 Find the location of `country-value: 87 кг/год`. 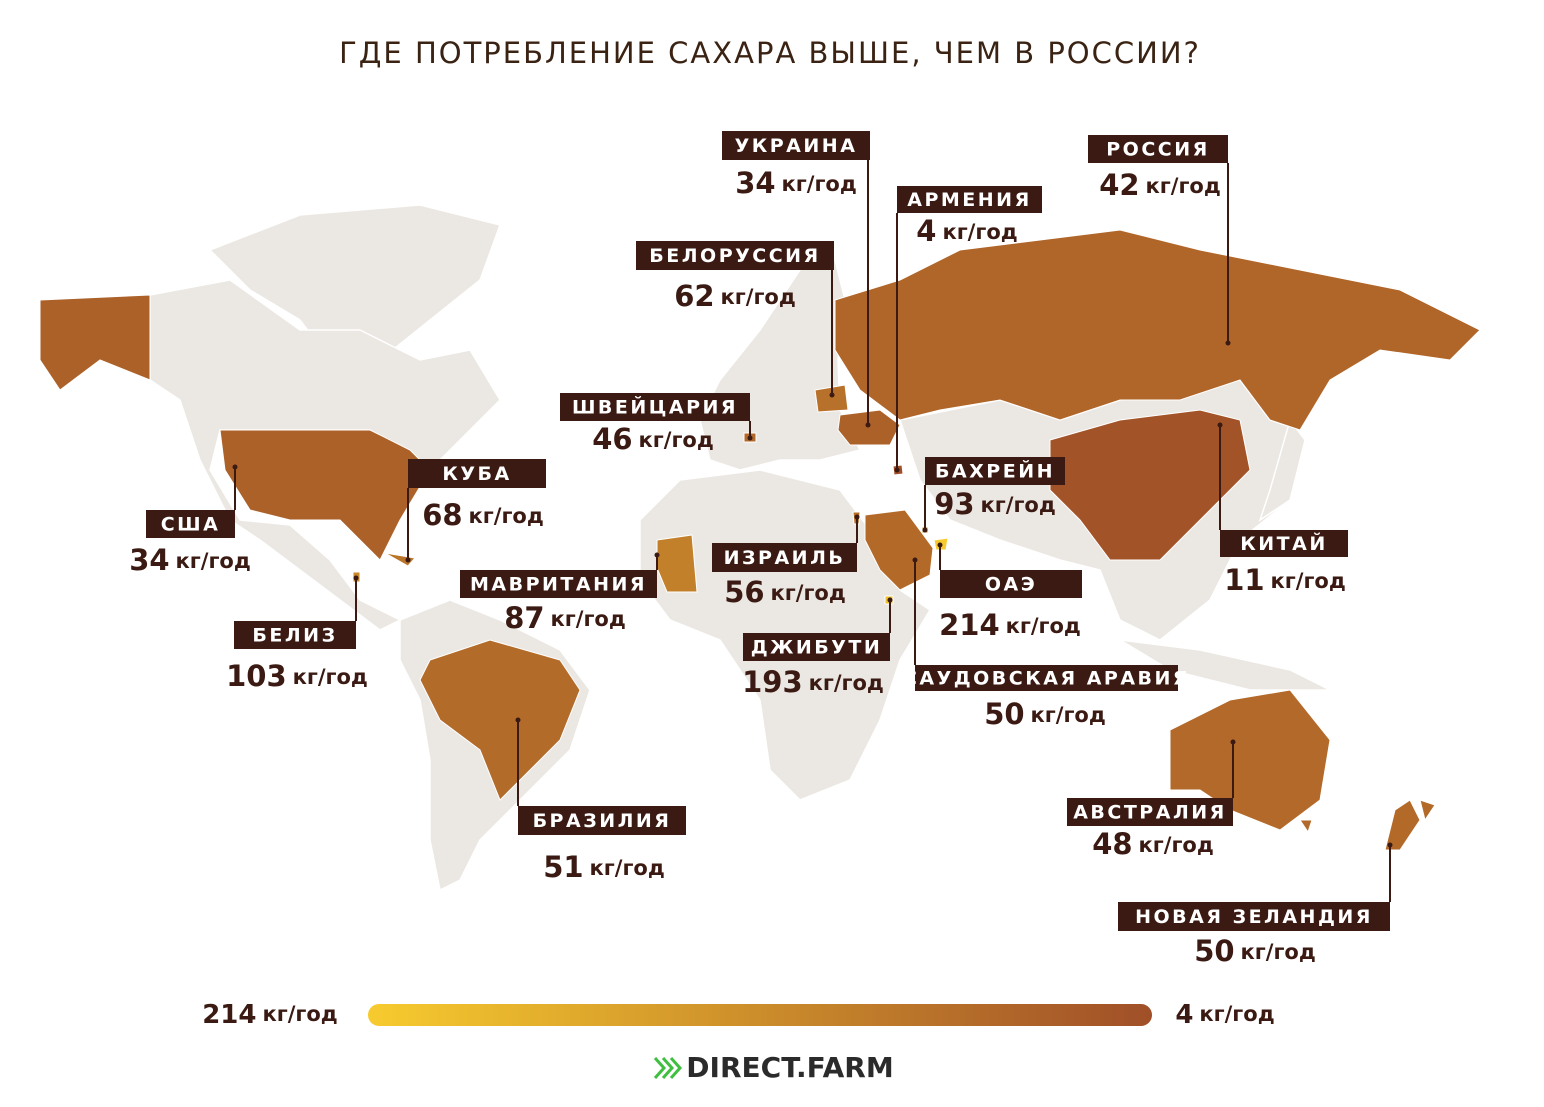

country-value: 87 кг/год is located at coordinates (565, 618).